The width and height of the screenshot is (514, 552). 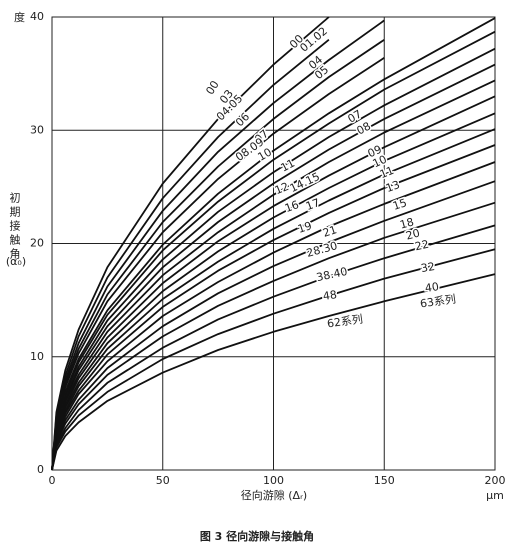 What do you see at coordinates (438, 301) in the screenshot?
I see `curve-label: 63系列` at bounding box center [438, 301].